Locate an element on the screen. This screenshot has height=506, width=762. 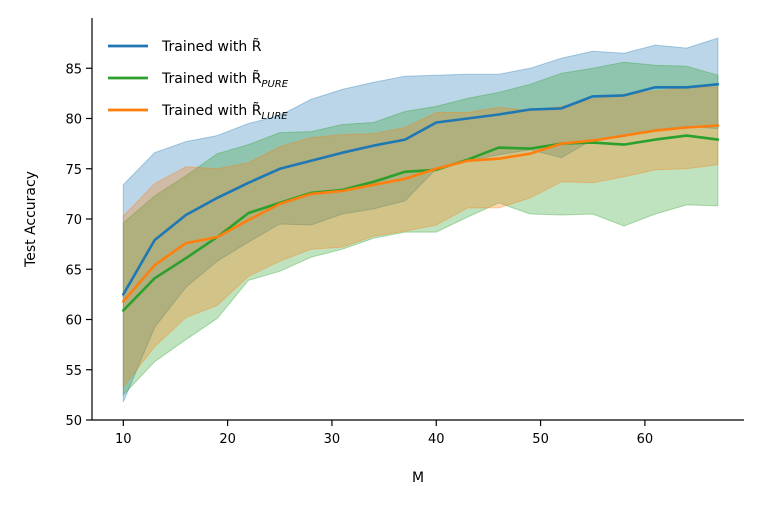
legend-label-3: Trained with R̃LURE is located at coordinates (224, 112).